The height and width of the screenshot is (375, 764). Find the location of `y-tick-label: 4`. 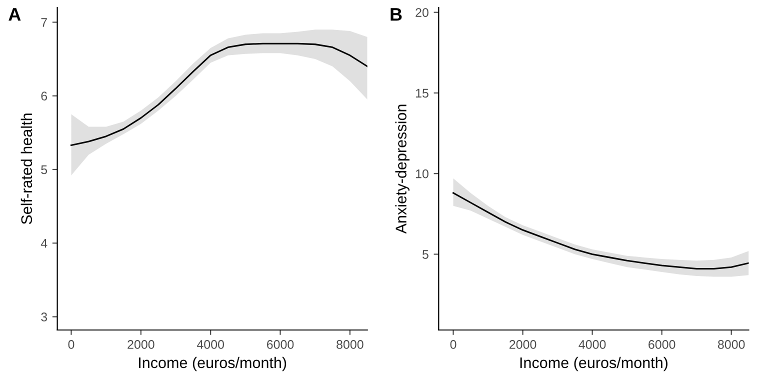

y-tick-label: 4 is located at coordinates (44, 243).